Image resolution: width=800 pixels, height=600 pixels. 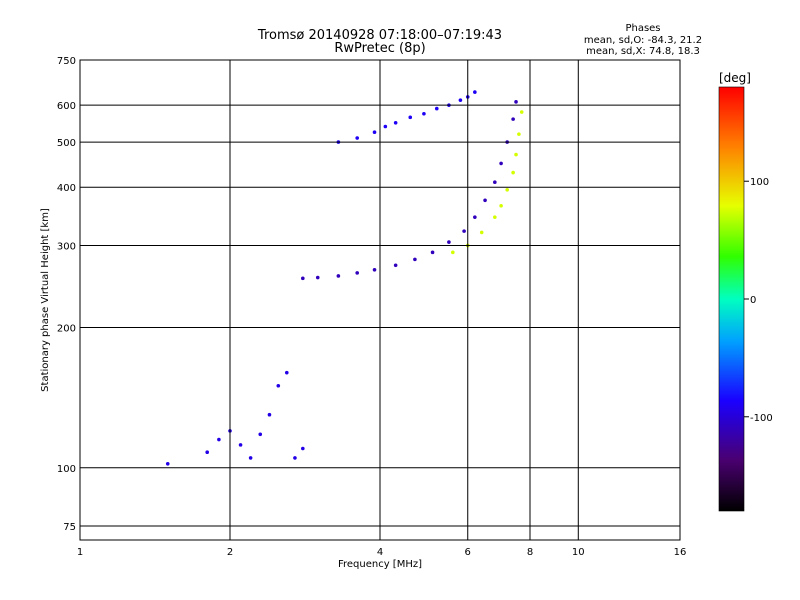 What do you see at coordinates (731, 299) in the screenshot?
I see `colorbar` at bounding box center [731, 299].